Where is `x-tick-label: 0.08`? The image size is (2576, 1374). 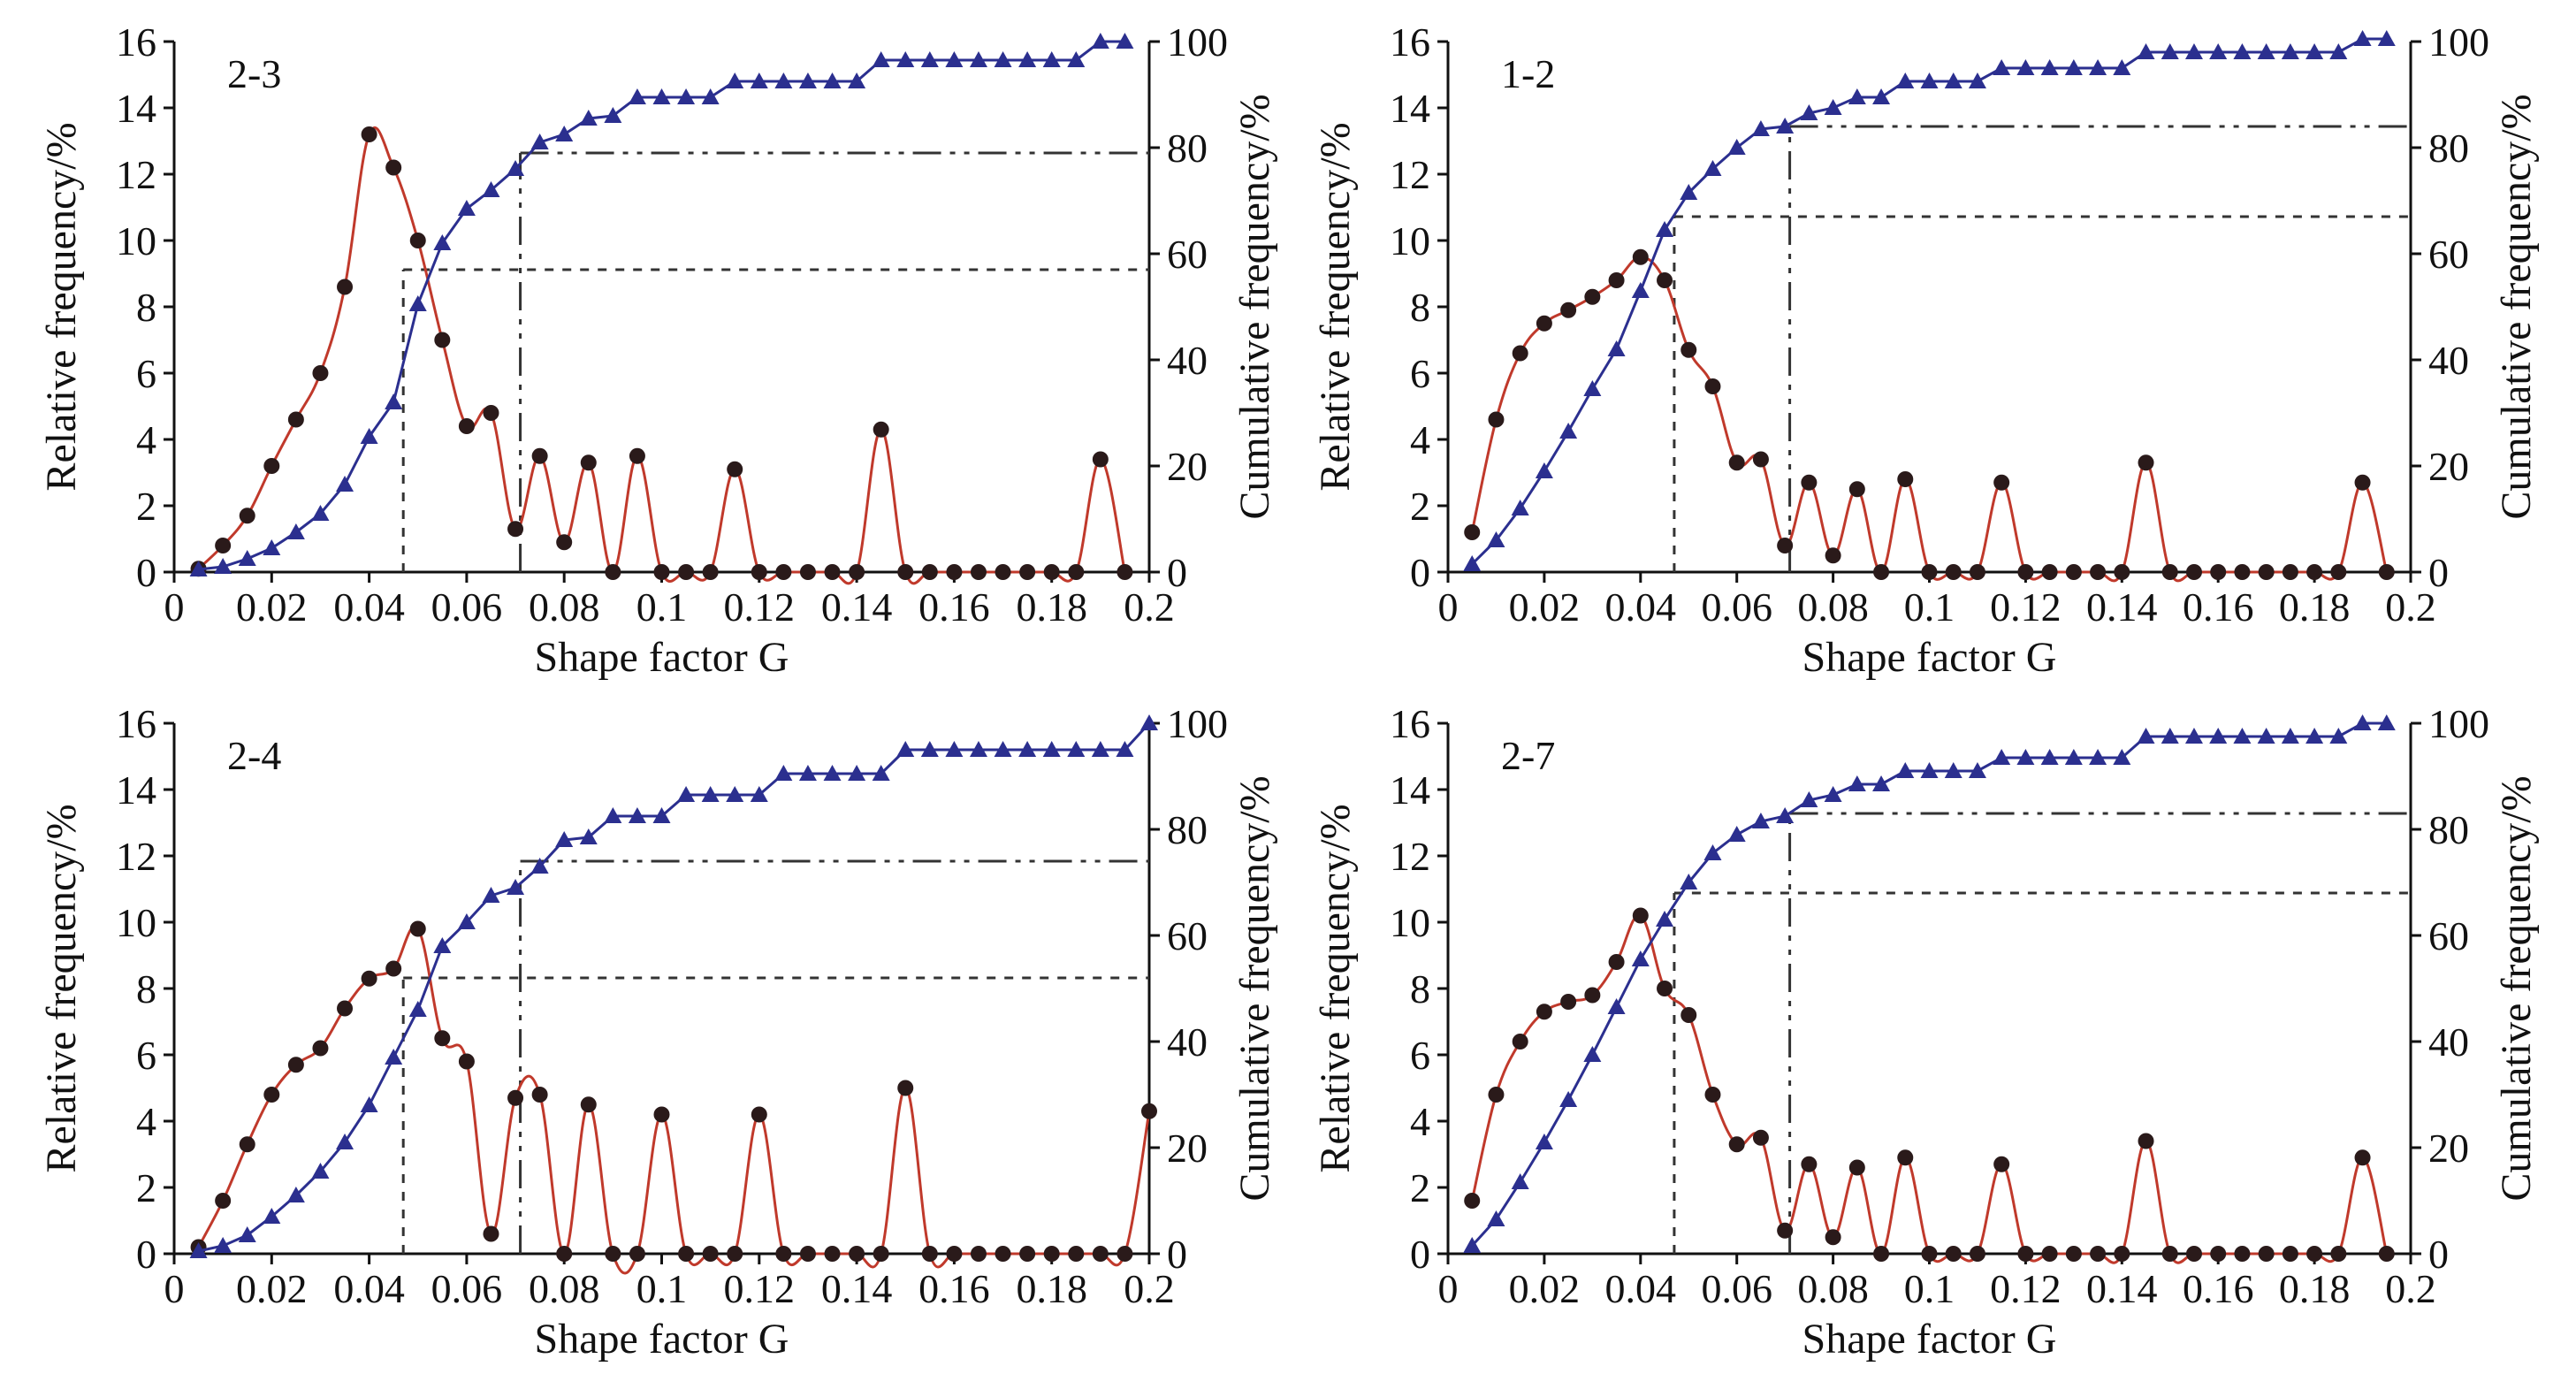 x-tick-label: 0.08 is located at coordinates (564, 1289).